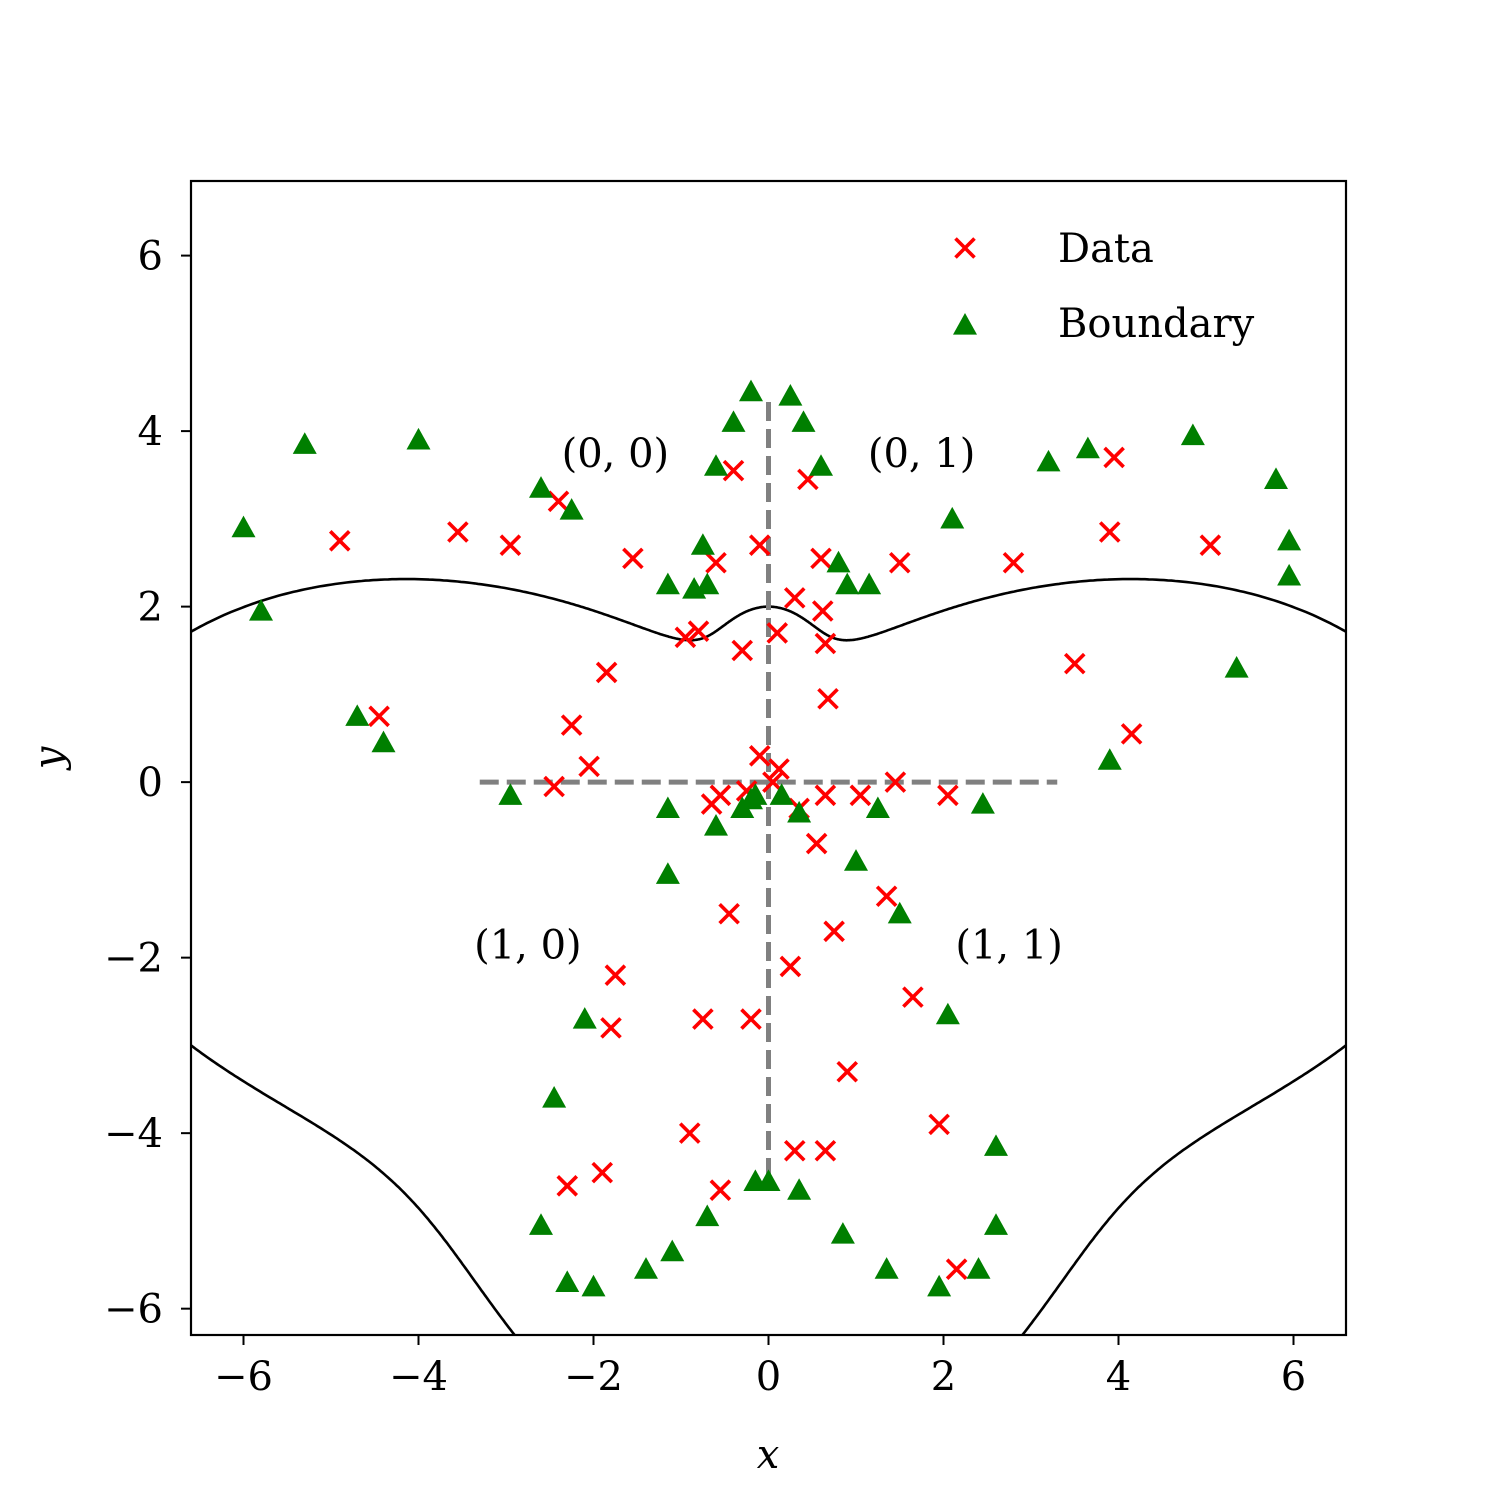 This screenshot has height=1500, width=1500. Describe the element at coordinates (1293, 1377) in the screenshot. I see `x-tick-label: 6` at that location.